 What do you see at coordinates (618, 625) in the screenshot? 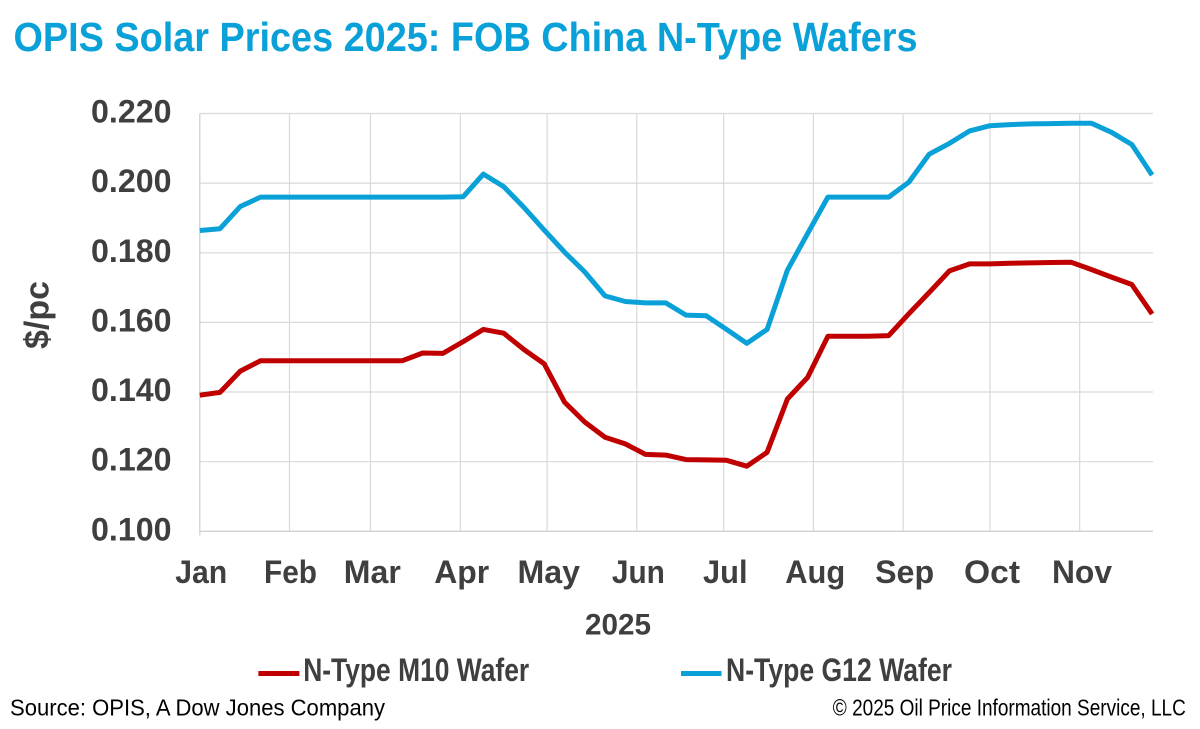
I see `svg-text: 2025` at bounding box center [618, 625].